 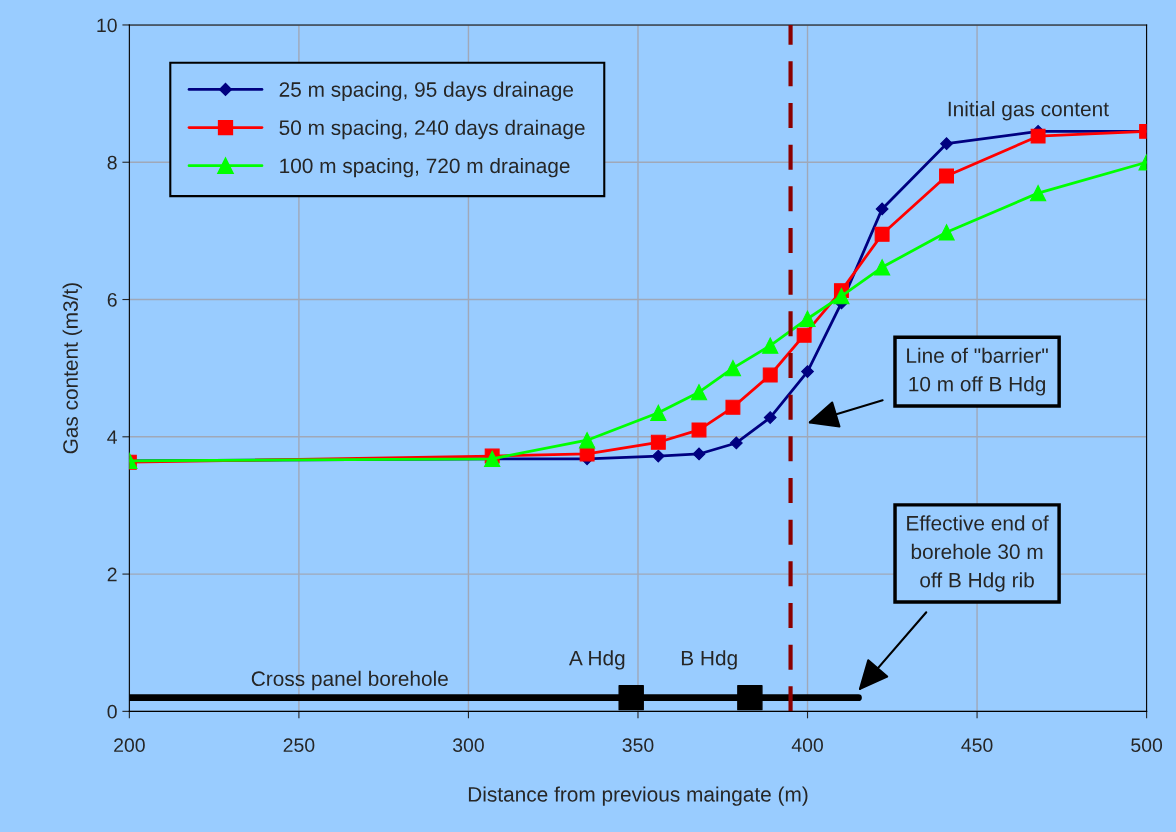 What do you see at coordinates (112, 574) in the screenshot?
I see `y-tick-label: 2` at bounding box center [112, 574].